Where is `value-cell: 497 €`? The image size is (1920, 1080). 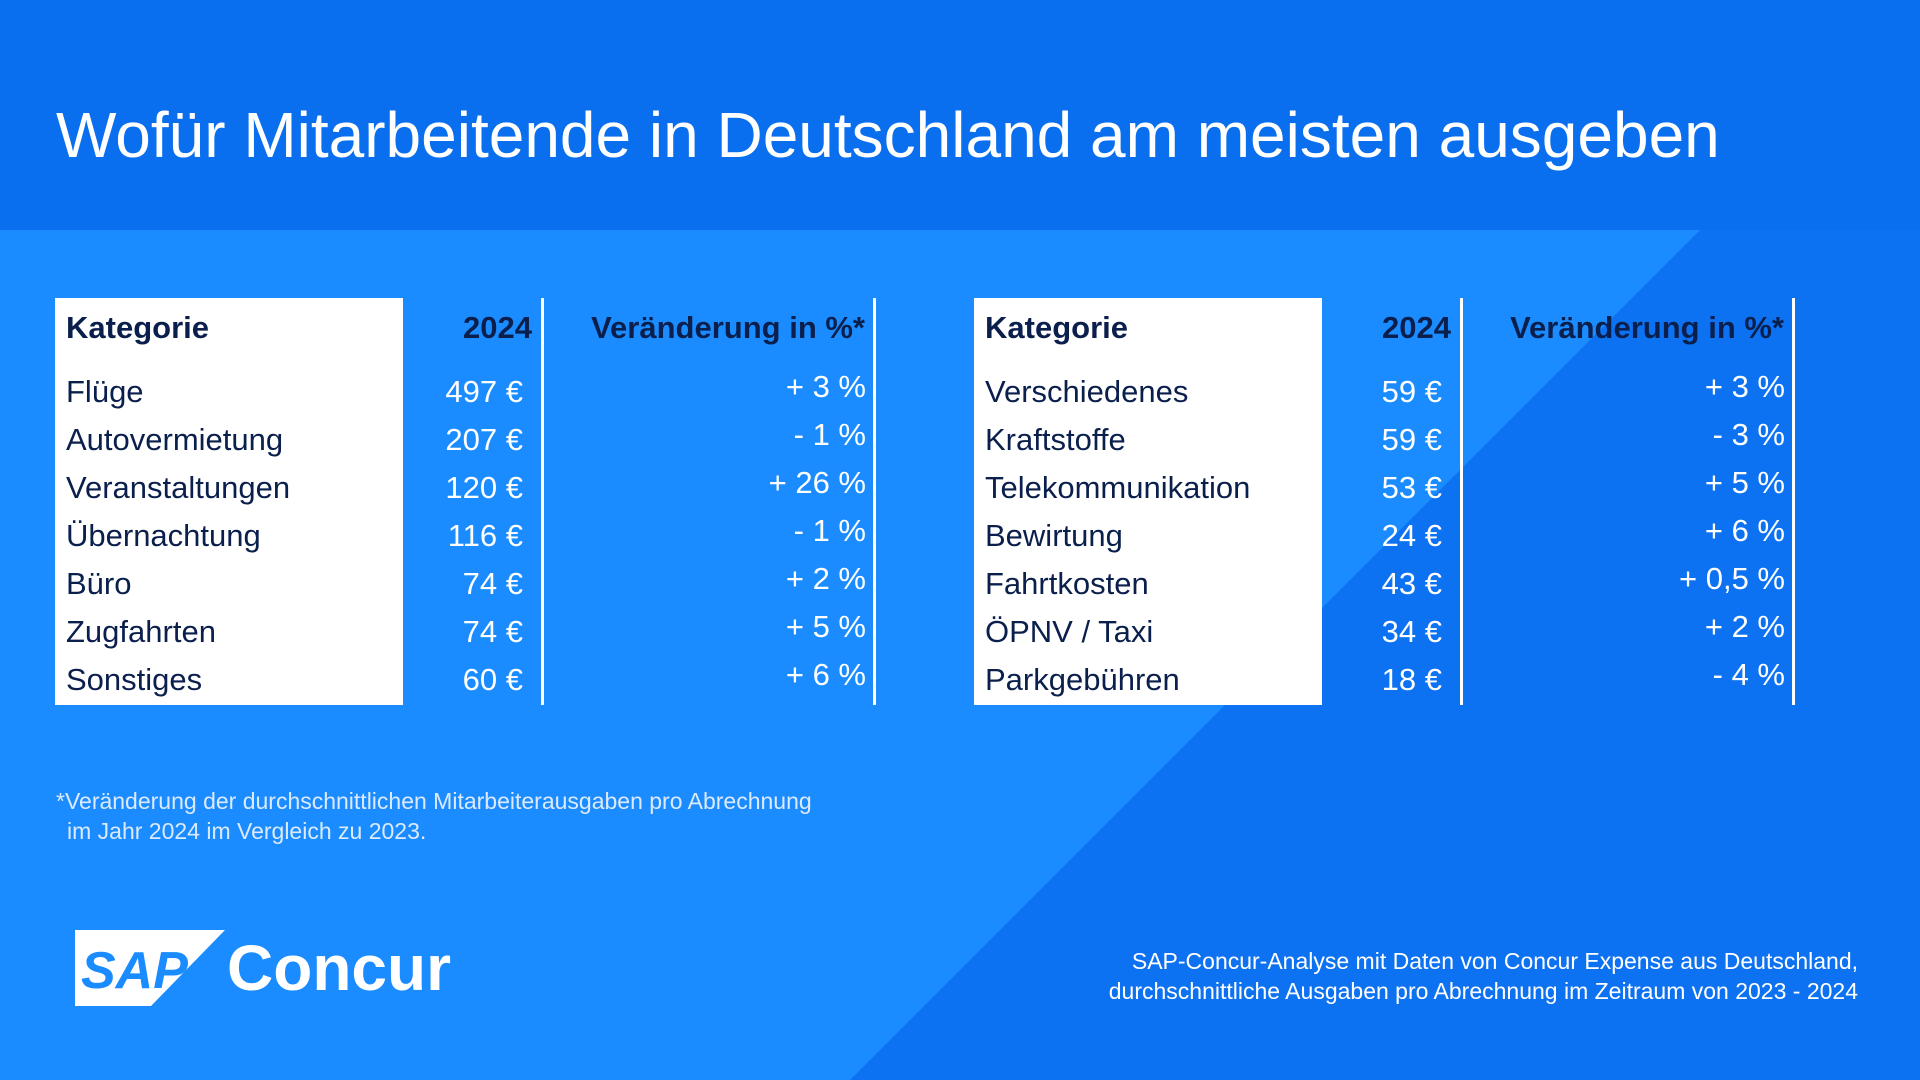
value-cell: 497 € is located at coordinates (484, 391).